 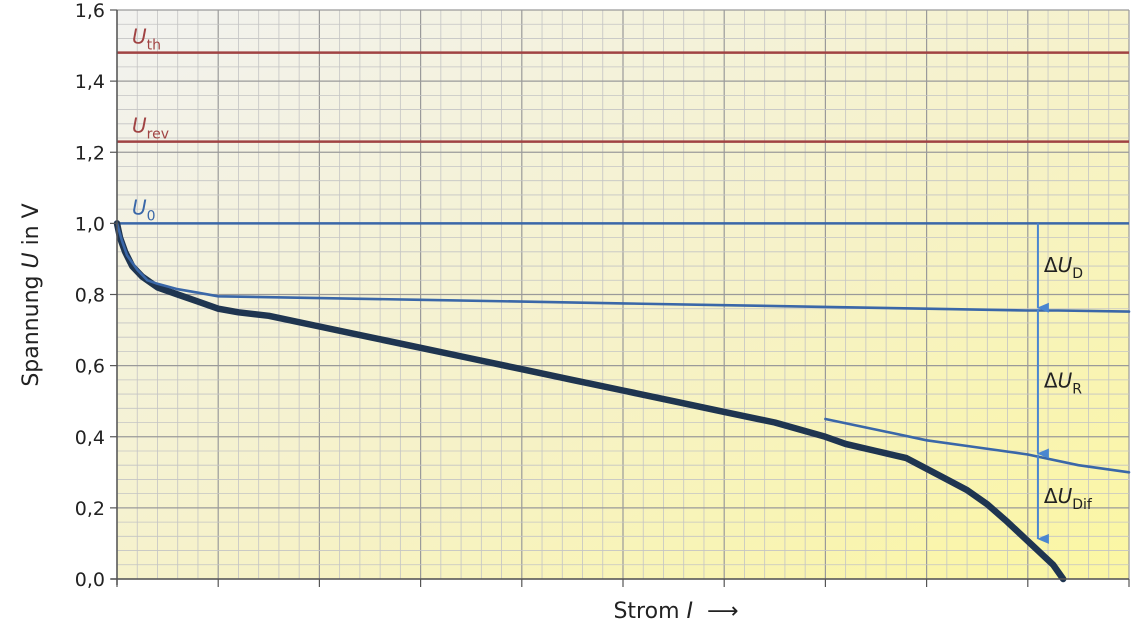 What do you see at coordinates (90, 438) in the screenshot?
I see `y-tick-label: 0,4` at bounding box center [90, 438].